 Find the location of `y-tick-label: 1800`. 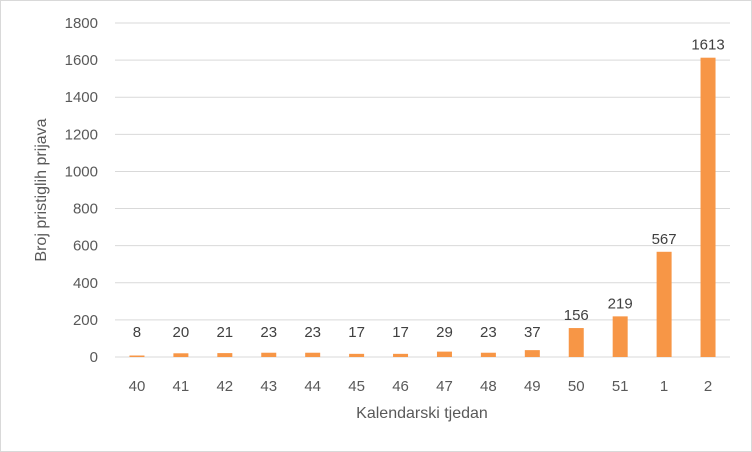

y-tick-label: 1800 is located at coordinates (81, 23).